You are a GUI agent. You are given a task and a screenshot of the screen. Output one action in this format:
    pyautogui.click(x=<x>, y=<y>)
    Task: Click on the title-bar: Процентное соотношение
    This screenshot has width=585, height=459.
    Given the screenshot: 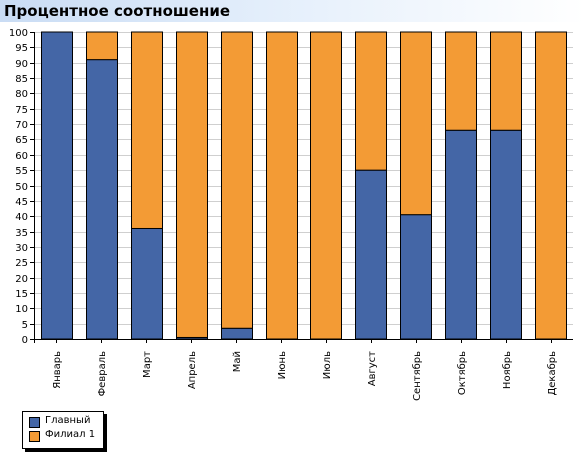 What is the action you would take?
    pyautogui.click(x=292, y=11)
    